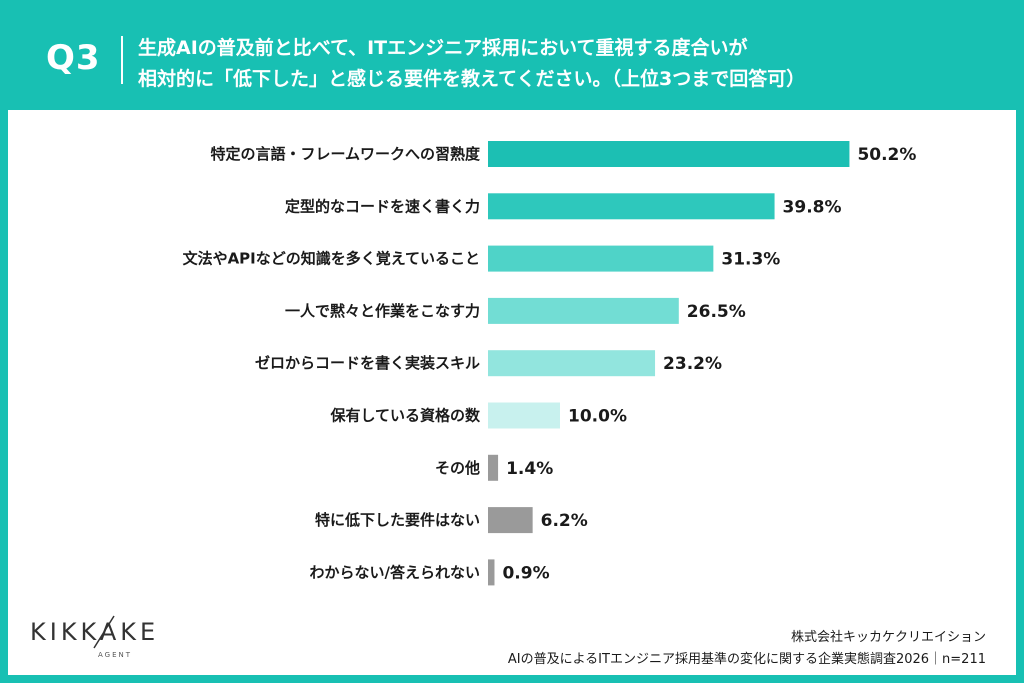 This screenshot has width=1024, height=683. What do you see at coordinates (122, 60) in the screenshot?
I see `header-divider` at bounding box center [122, 60].